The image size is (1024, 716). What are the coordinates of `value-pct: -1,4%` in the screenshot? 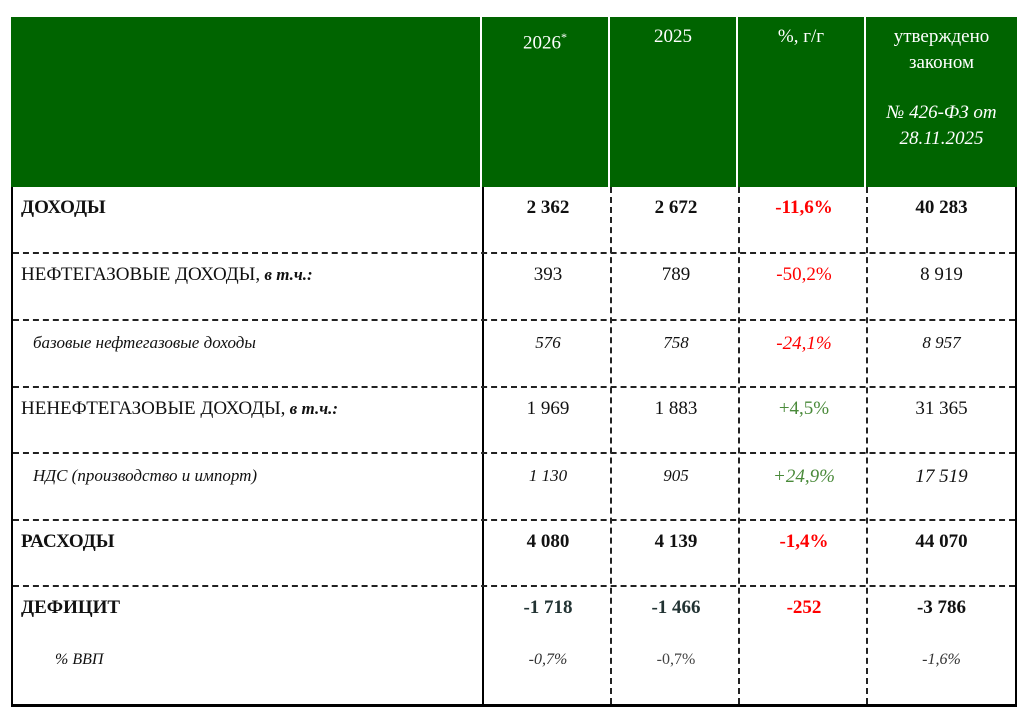 It's located at (804, 541).